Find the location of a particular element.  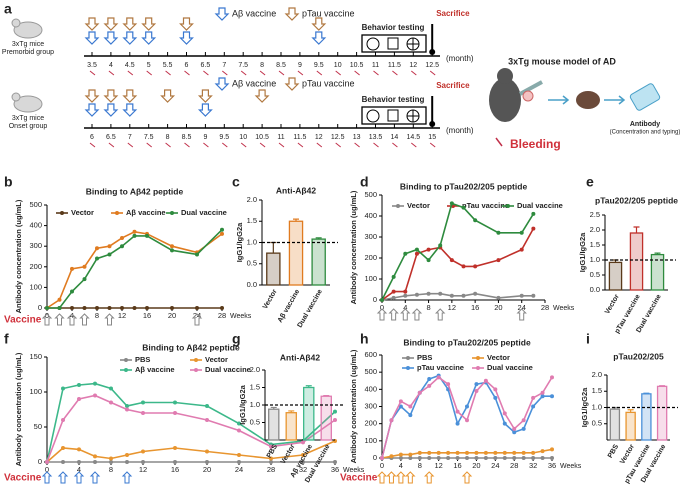

x-tick-label: 16 is located at coordinates (457, 465).